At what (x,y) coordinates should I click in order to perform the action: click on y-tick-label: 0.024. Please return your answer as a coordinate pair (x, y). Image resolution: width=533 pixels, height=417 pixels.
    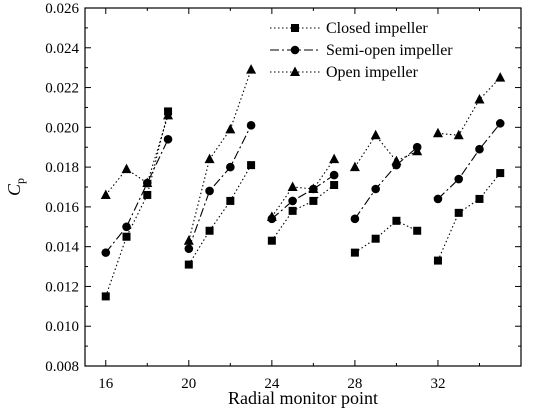
    Looking at the image, I should click on (62, 49).